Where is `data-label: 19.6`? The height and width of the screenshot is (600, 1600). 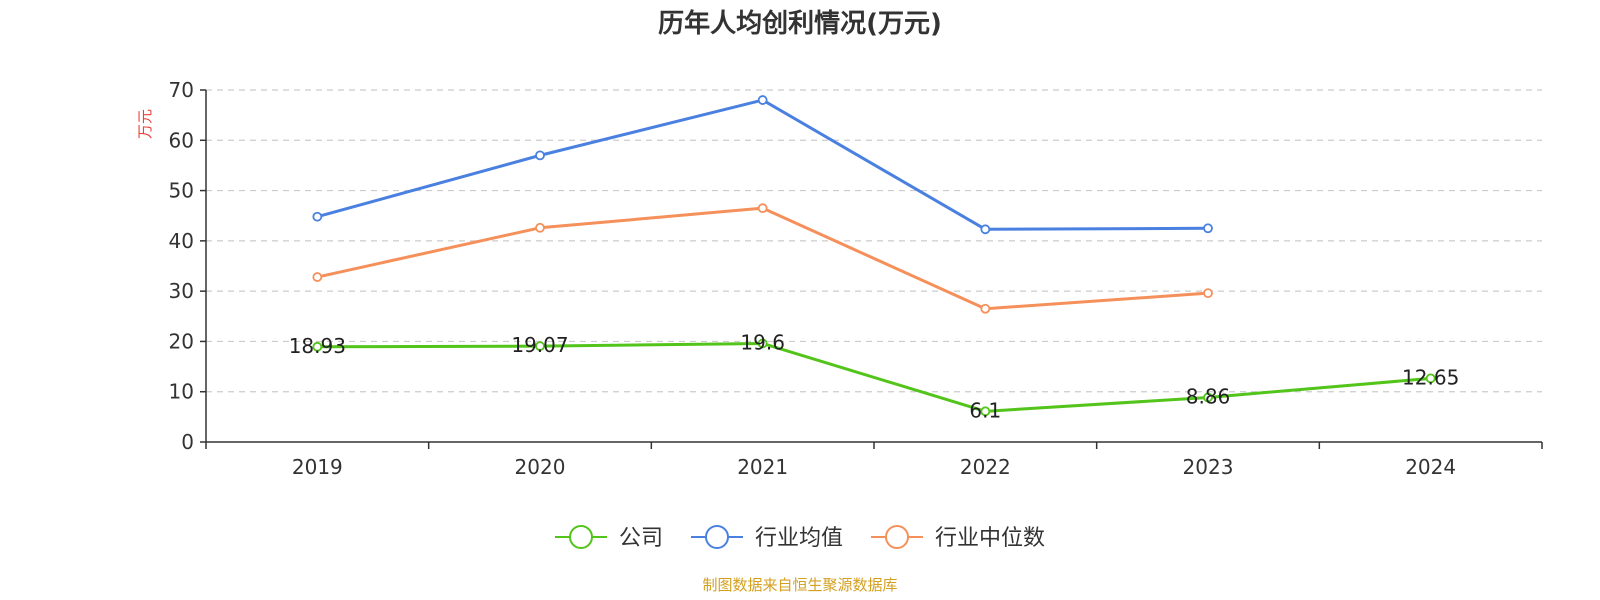
data-label: 19.6 is located at coordinates (762, 342).